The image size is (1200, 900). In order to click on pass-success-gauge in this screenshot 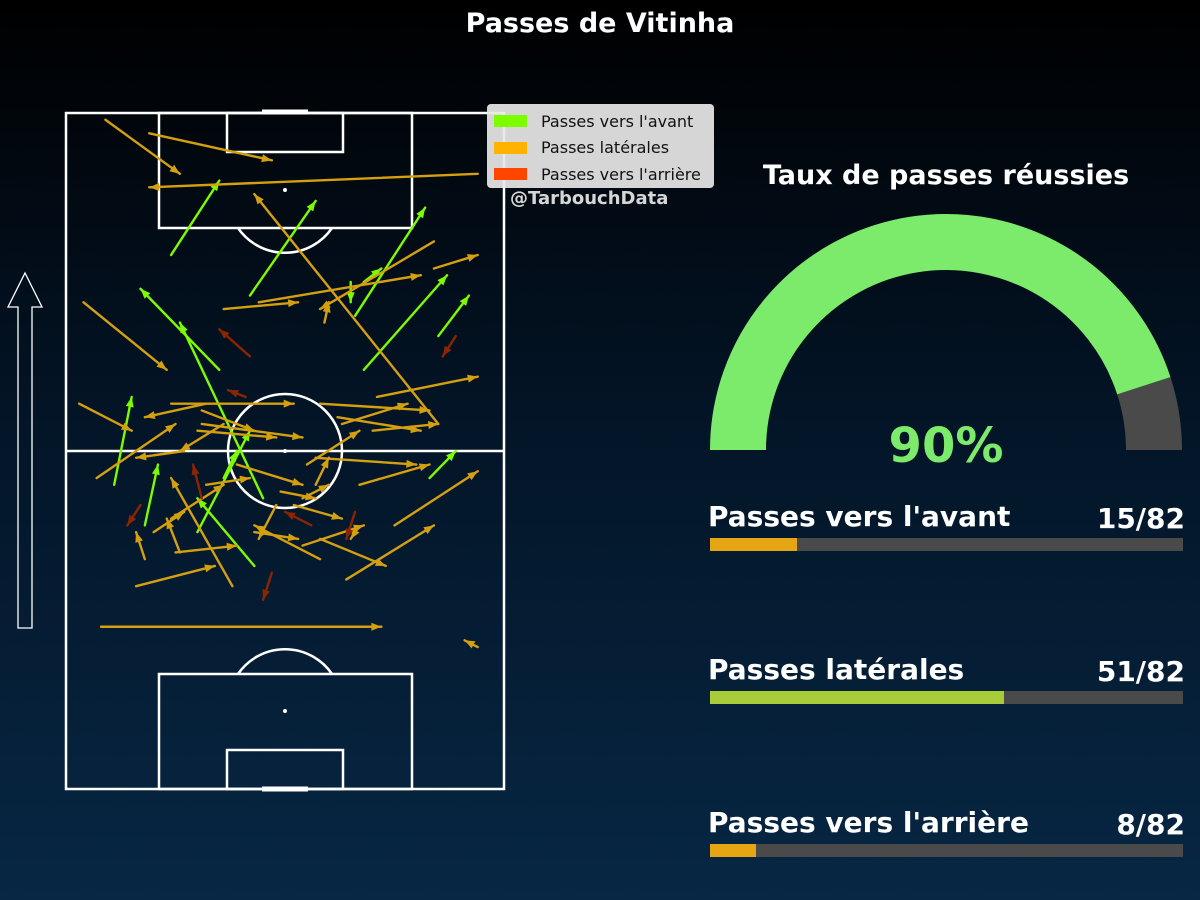, I will do `click(946, 332)`.